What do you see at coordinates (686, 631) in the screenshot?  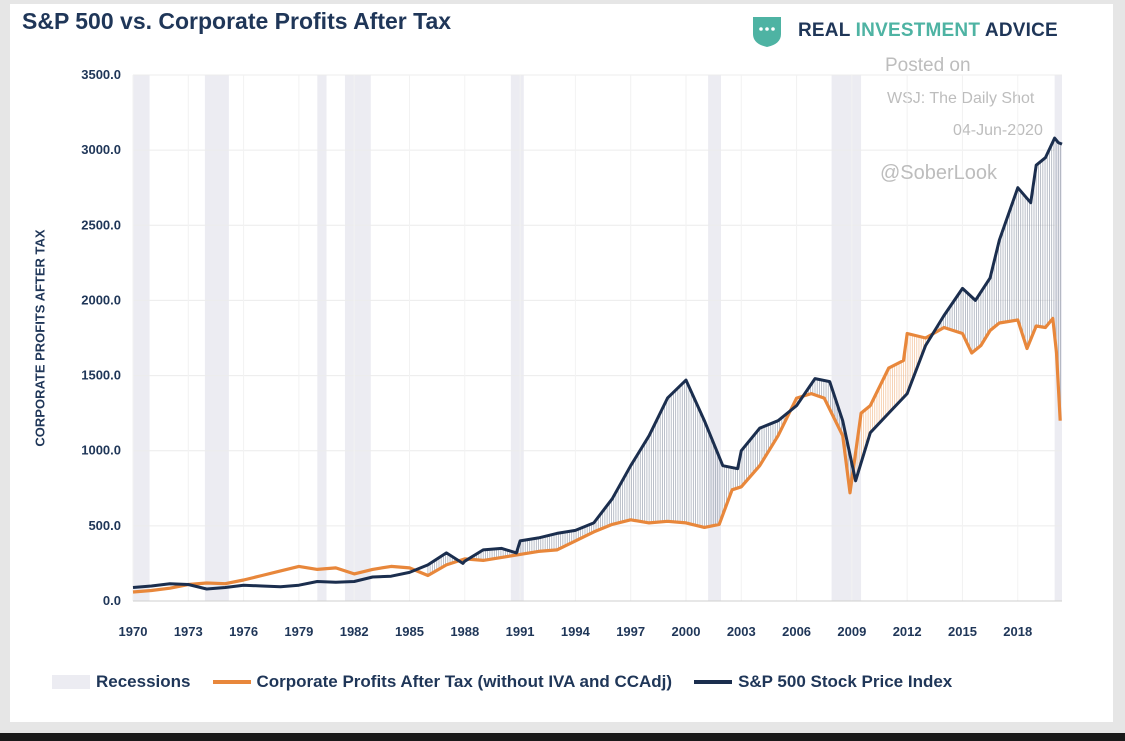 I see `x-tick-label: 2000` at bounding box center [686, 631].